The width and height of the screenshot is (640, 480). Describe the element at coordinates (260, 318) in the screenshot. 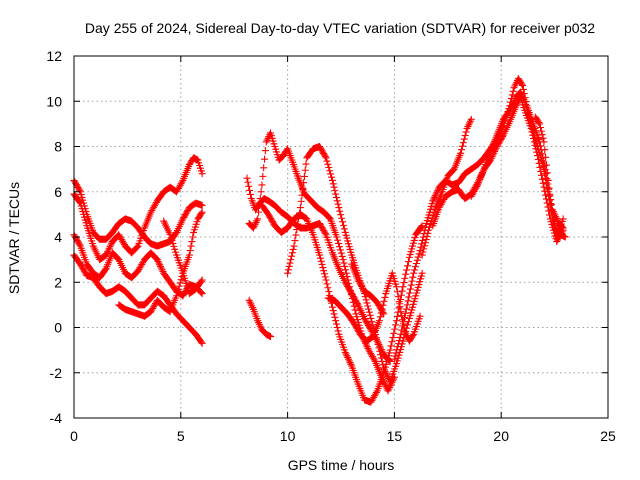

I see `series-sat-i` at that location.